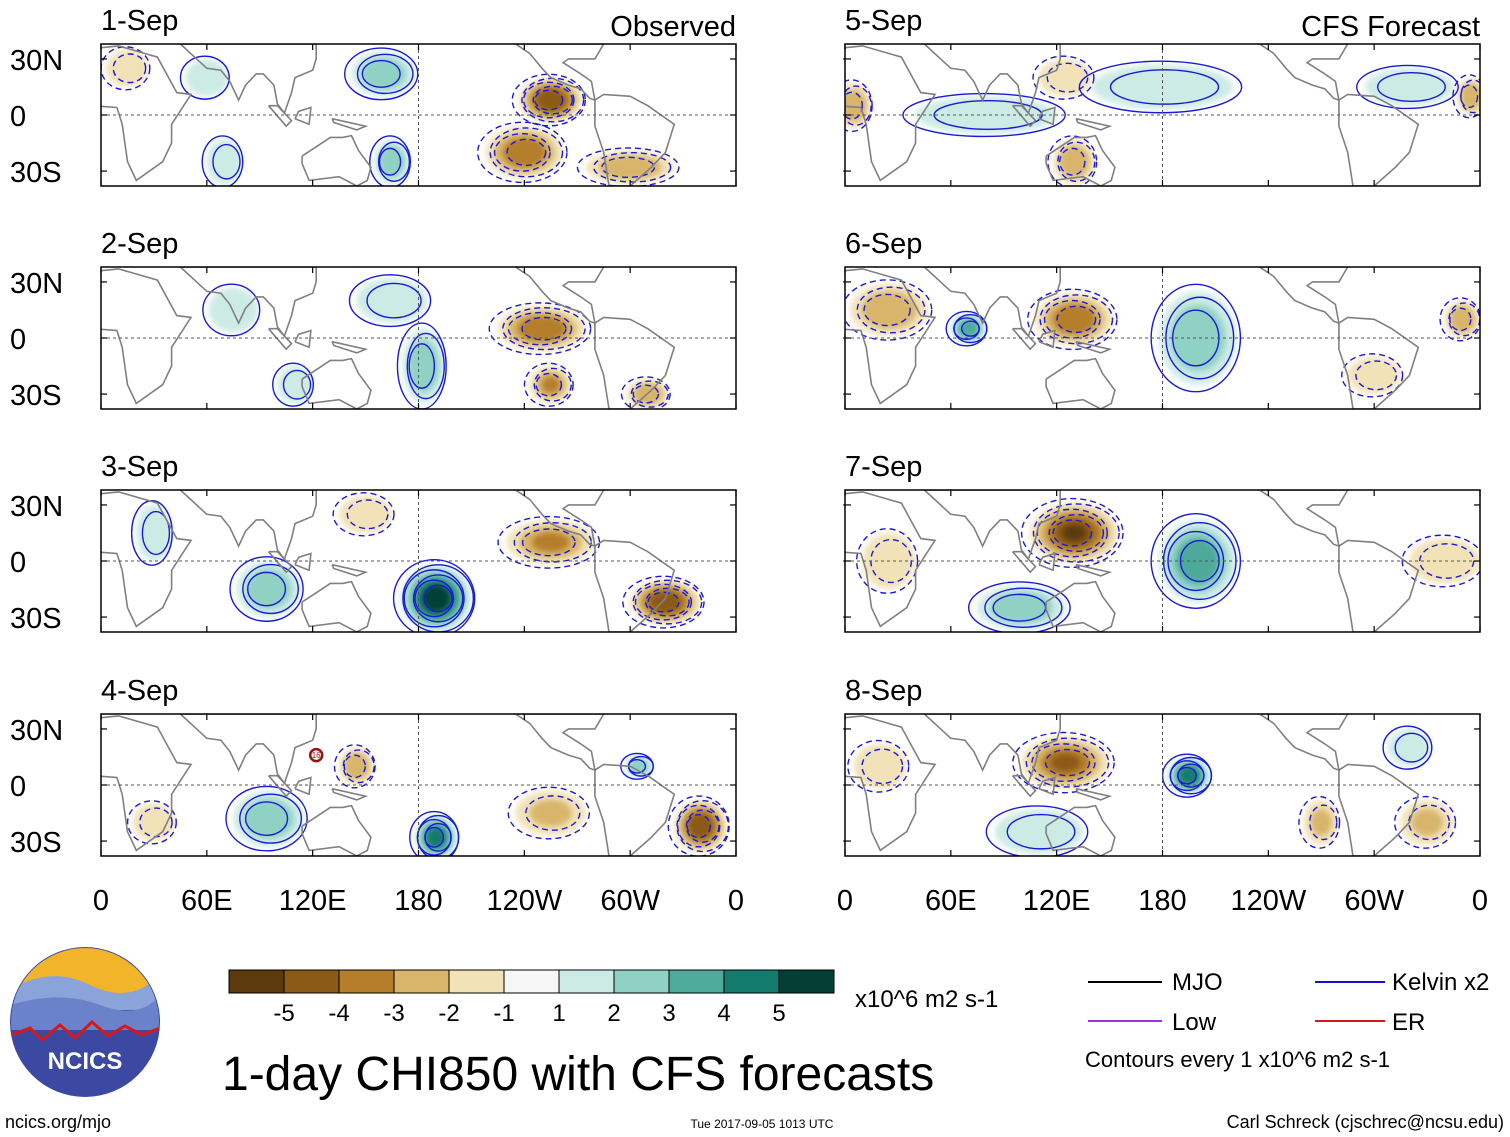 This screenshot has width=1510, height=1137. I want to click on footer-timestamp: Tue 2017-09-05 1013 UTC, so click(762, 1124).